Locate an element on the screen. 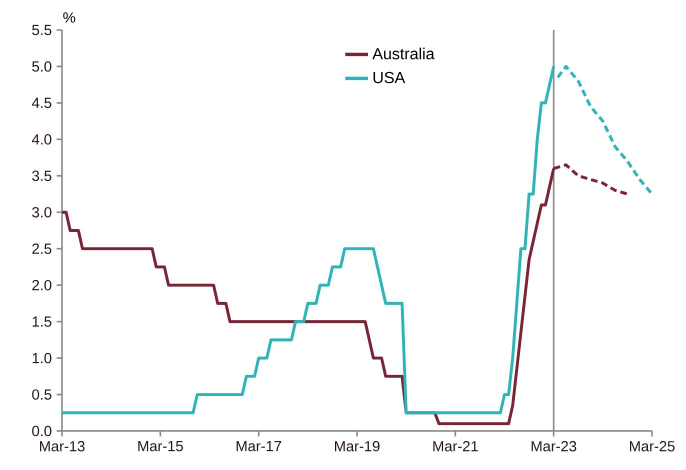  y-tick-label: 5.0 is located at coordinates (42, 66).